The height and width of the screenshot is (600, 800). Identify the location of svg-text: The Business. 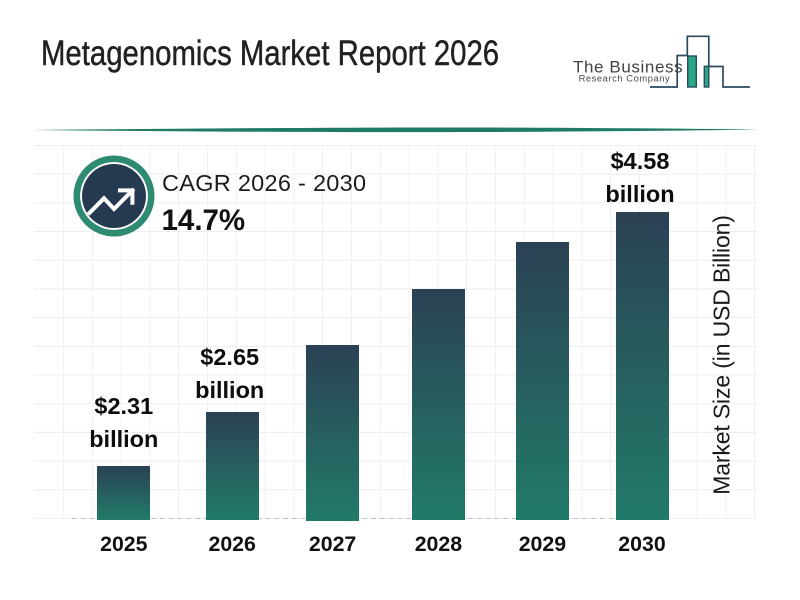
(628, 67).